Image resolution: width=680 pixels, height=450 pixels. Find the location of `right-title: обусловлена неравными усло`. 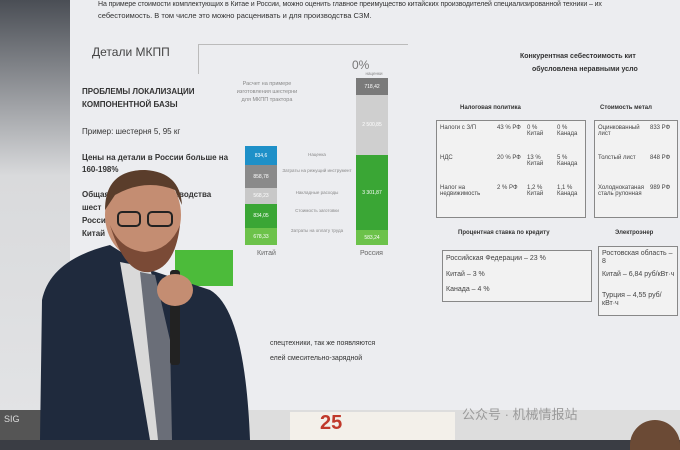

right-title: обусловлена неравными усло is located at coordinates (585, 69).